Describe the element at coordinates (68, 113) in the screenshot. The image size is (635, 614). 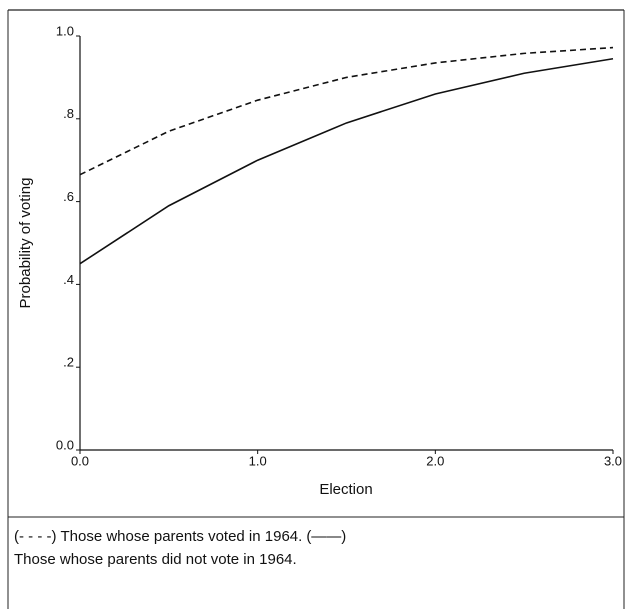
I see `y-tick-label: .8` at that location.